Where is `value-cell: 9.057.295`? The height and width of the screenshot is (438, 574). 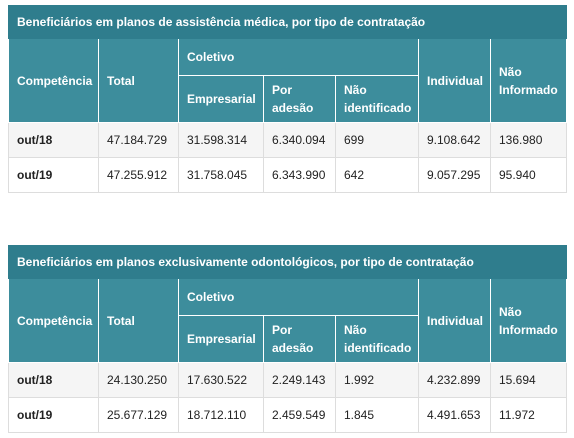 value-cell: 9.057.295 is located at coordinates (454, 175).